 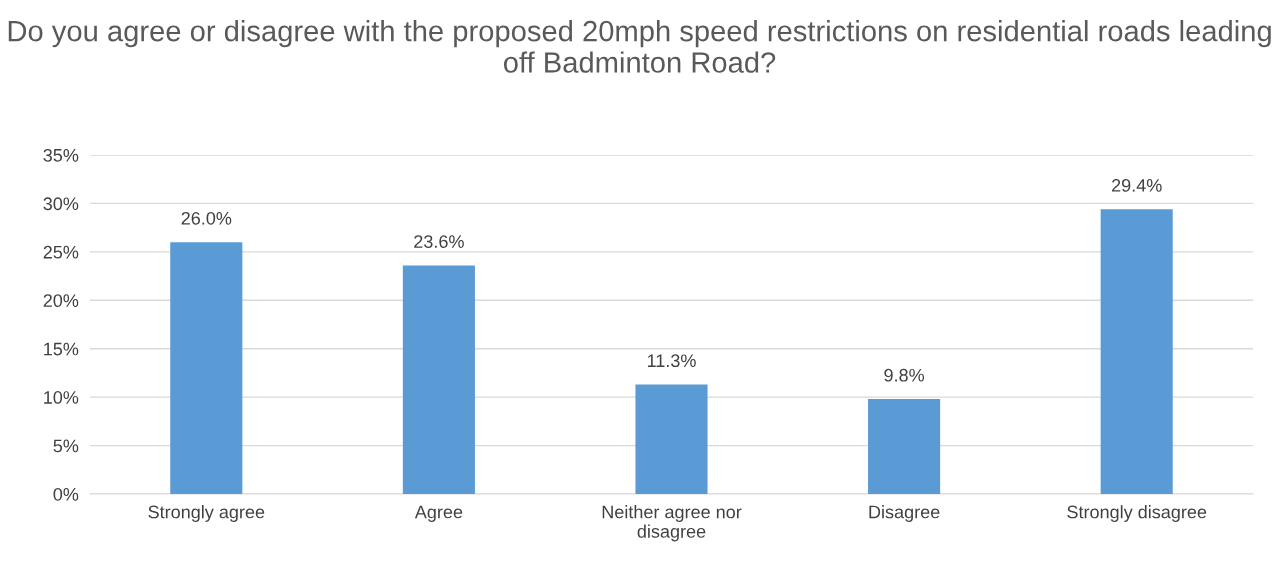 I want to click on x-tick-label: Agree, so click(x=438, y=513).